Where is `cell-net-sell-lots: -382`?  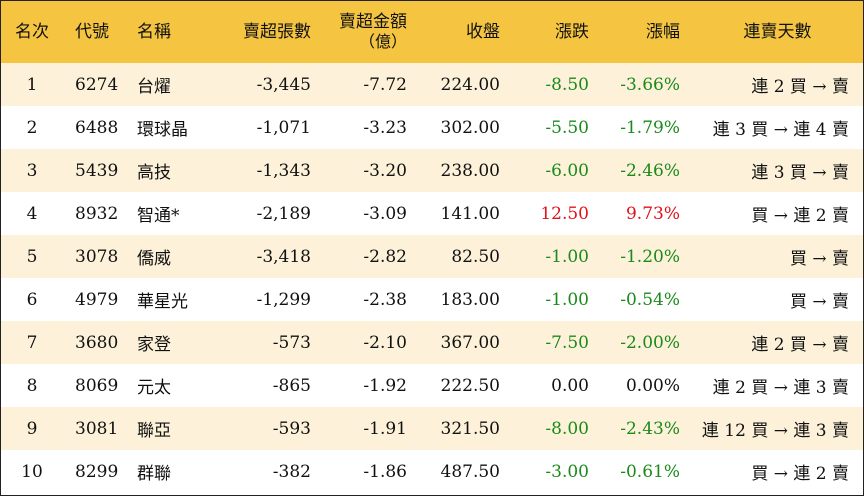
cell-net-sell-lots: -382 is located at coordinates (291, 471).